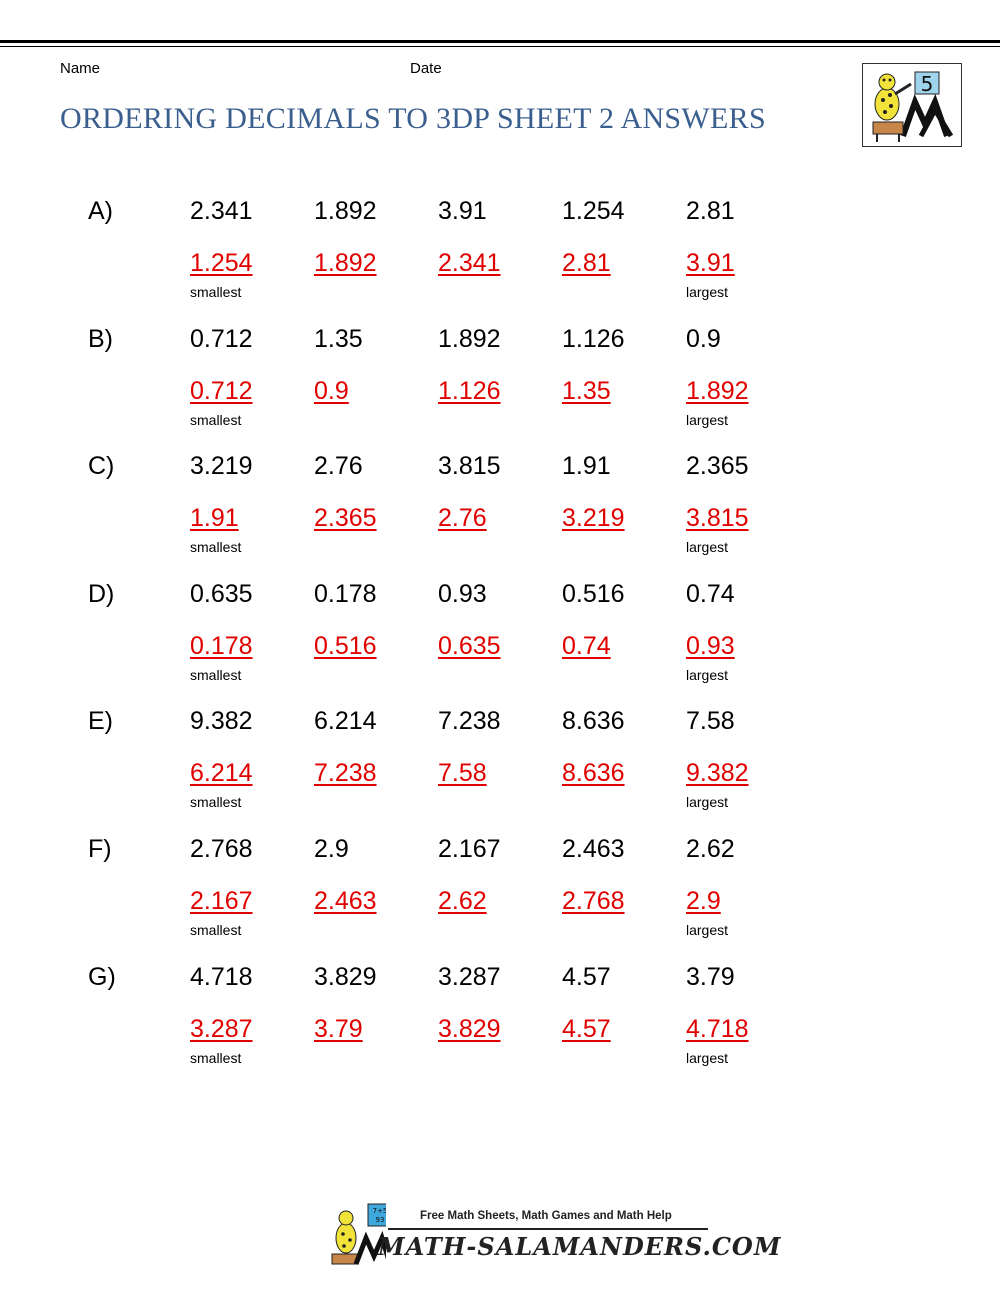  Describe the element at coordinates (580, 1246) in the screenshot. I see `footer-site-name: MATH-SALAMANDERS.COM` at that location.